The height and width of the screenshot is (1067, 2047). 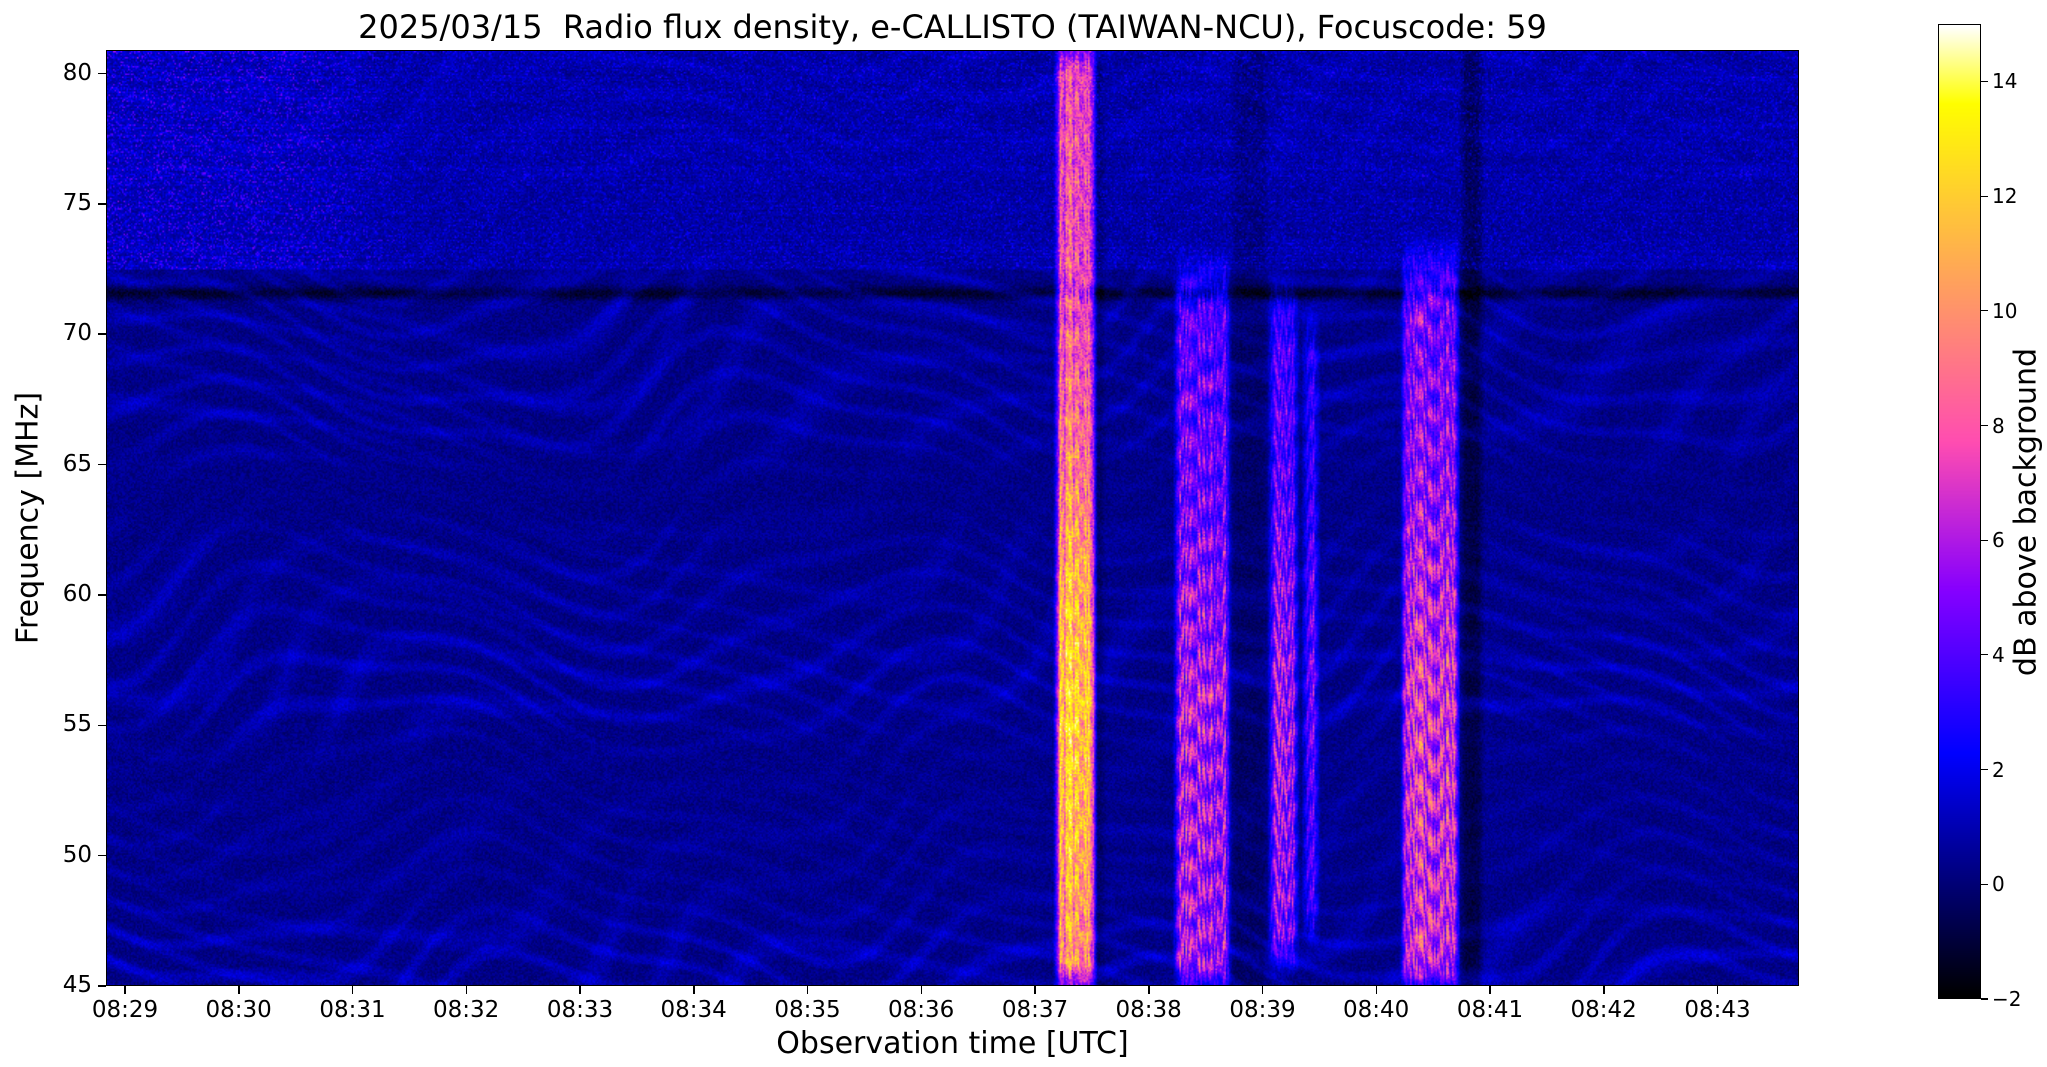 What do you see at coordinates (77, 854) in the screenshot?
I see `y-tick-label: 50` at bounding box center [77, 854].